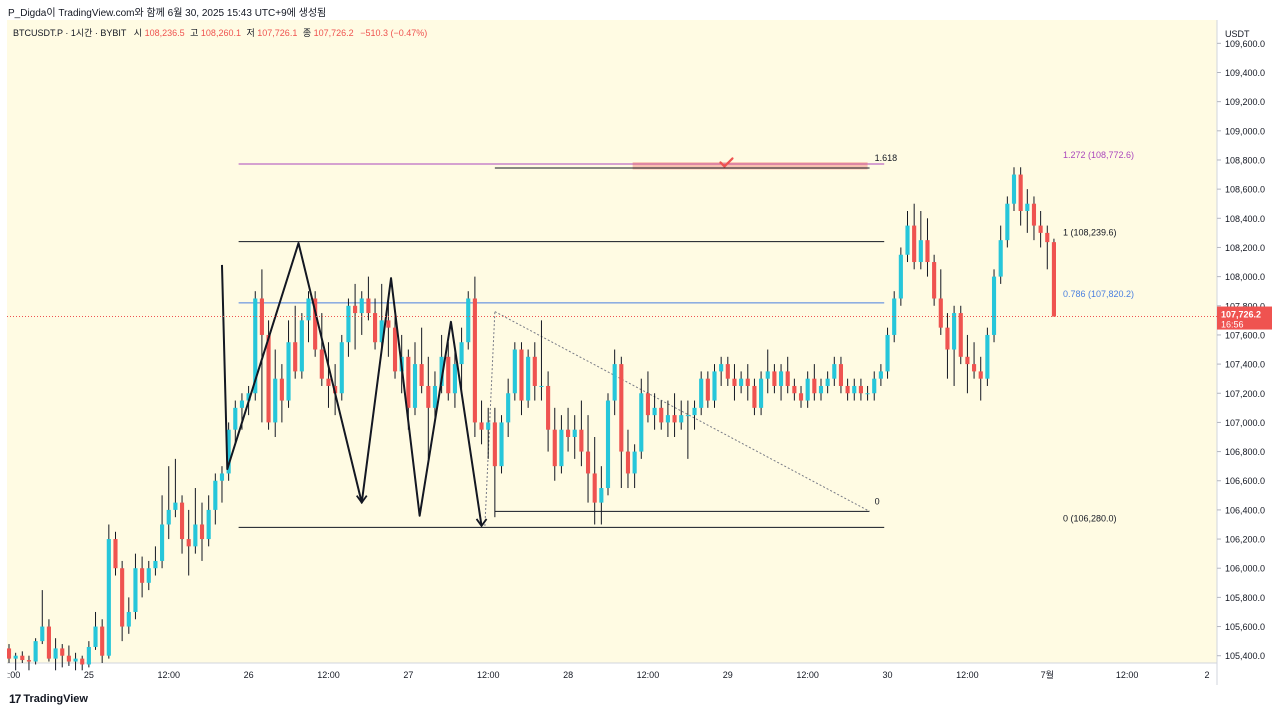 The height and width of the screenshot is (713, 1280). Describe the element at coordinates (1047, 674) in the screenshot. I see `time-tick-label: 7월` at that location.